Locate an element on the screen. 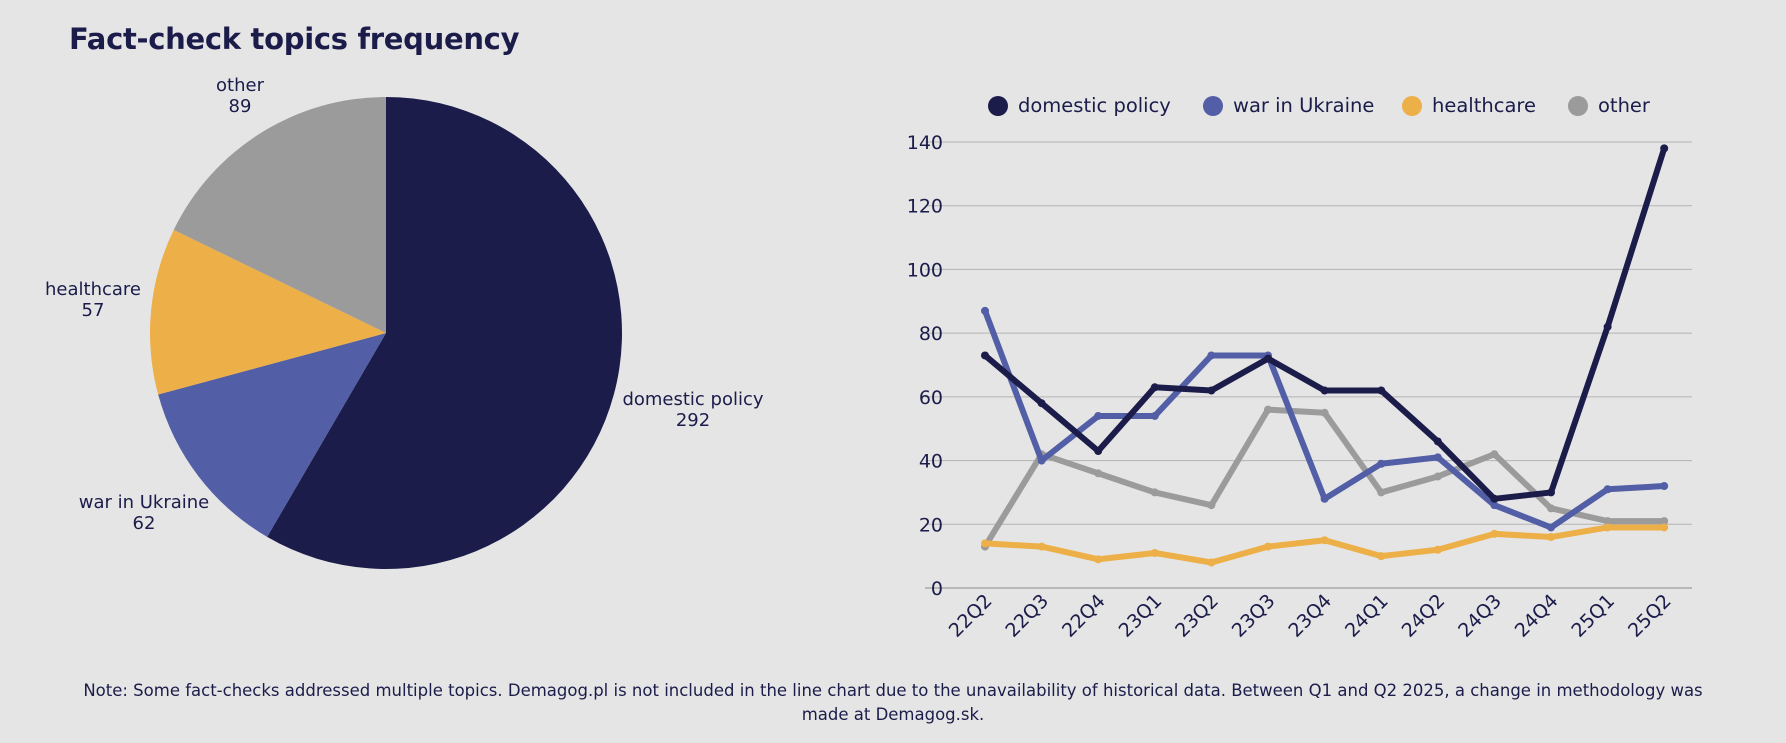 This screenshot has width=1786, height=743. x-tick-label: 22Q3 is located at coordinates (1027, 616).